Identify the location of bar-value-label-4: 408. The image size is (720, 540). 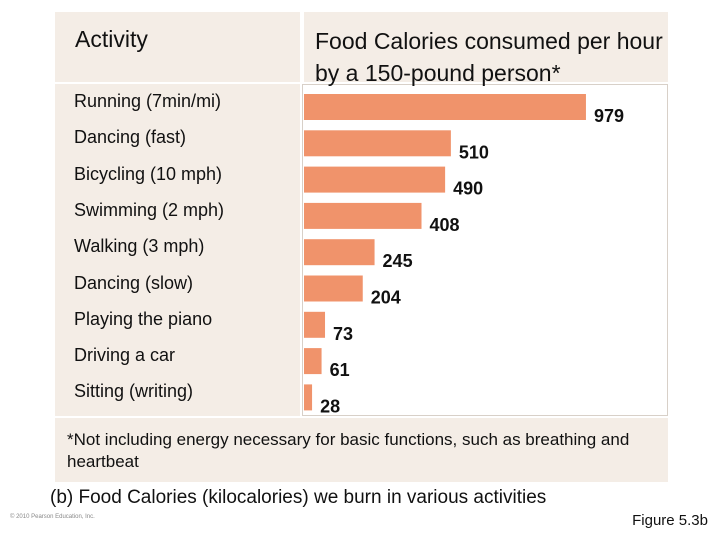
(445, 225).